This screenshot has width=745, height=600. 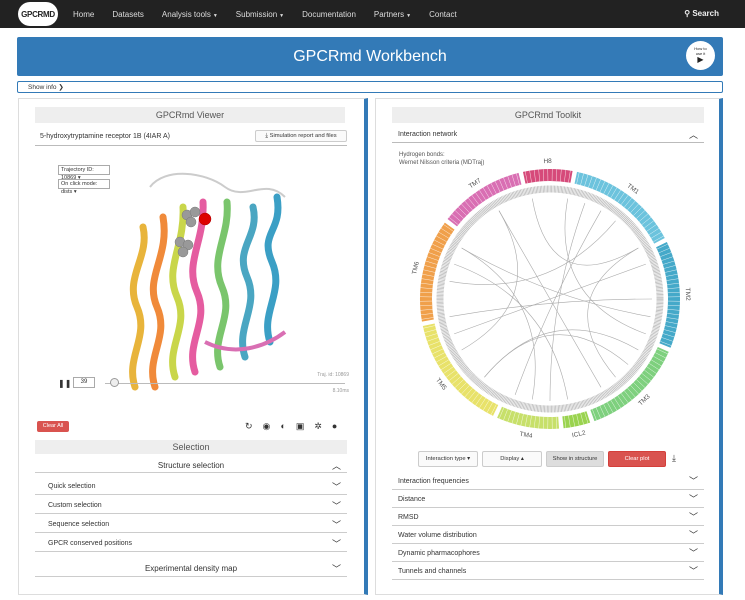 I want to click on segment-icl2, so click(x=576, y=420).